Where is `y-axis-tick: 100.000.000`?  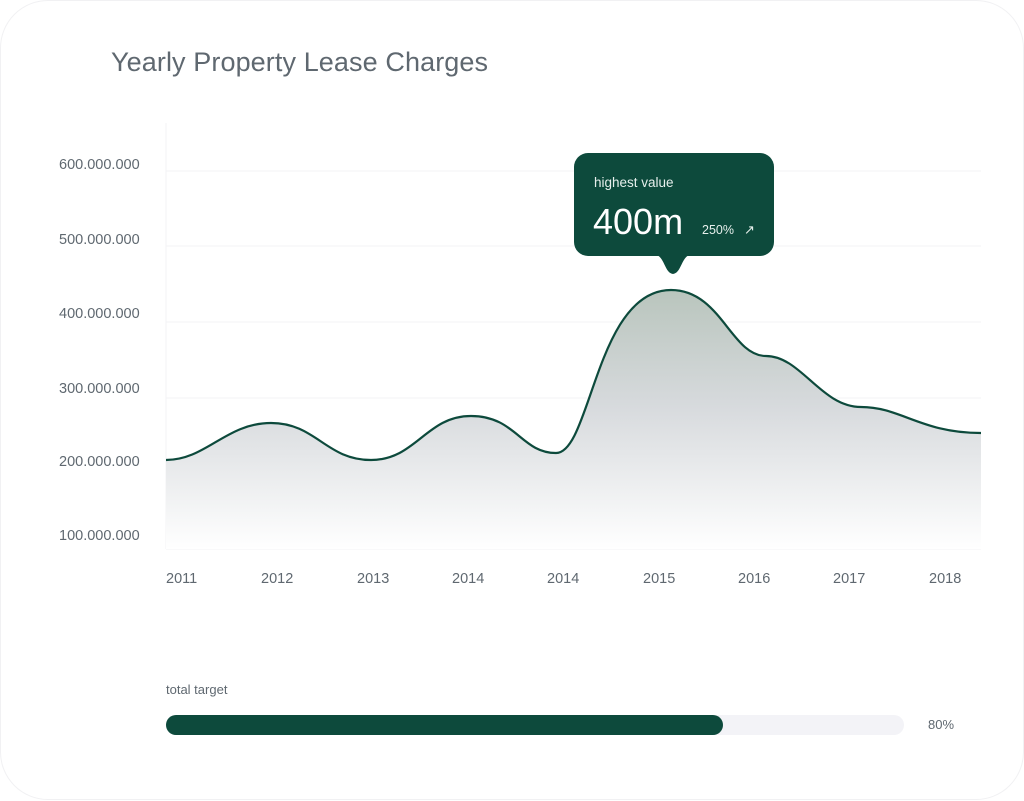
y-axis-tick: 100.000.000 is located at coordinates (99, 536).